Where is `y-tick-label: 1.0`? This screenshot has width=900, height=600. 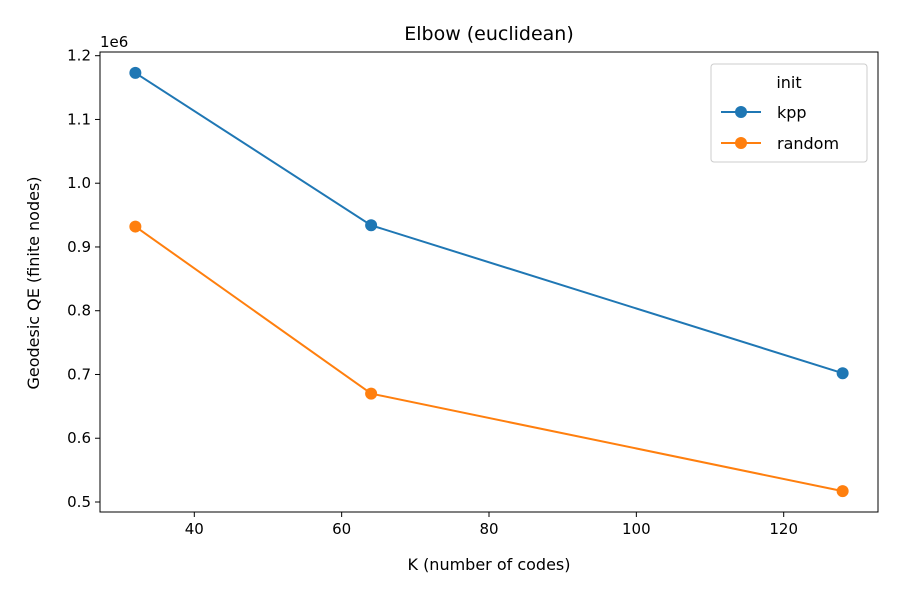
y-tick-label: 1.0 is located at coordinates (79, 183).